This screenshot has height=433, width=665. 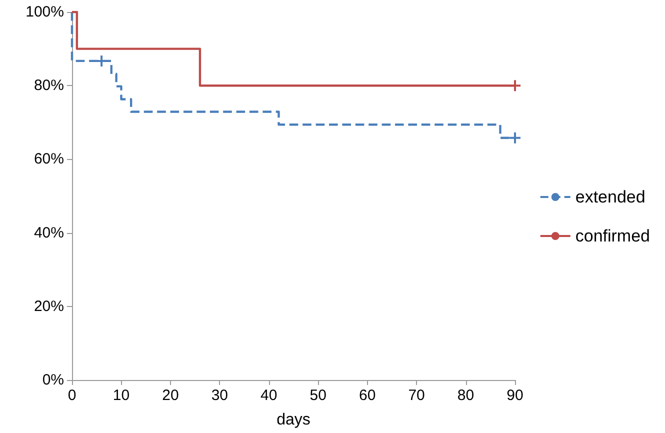 I want to click on y-tick-label: 0%, so click(x=53, y=380).